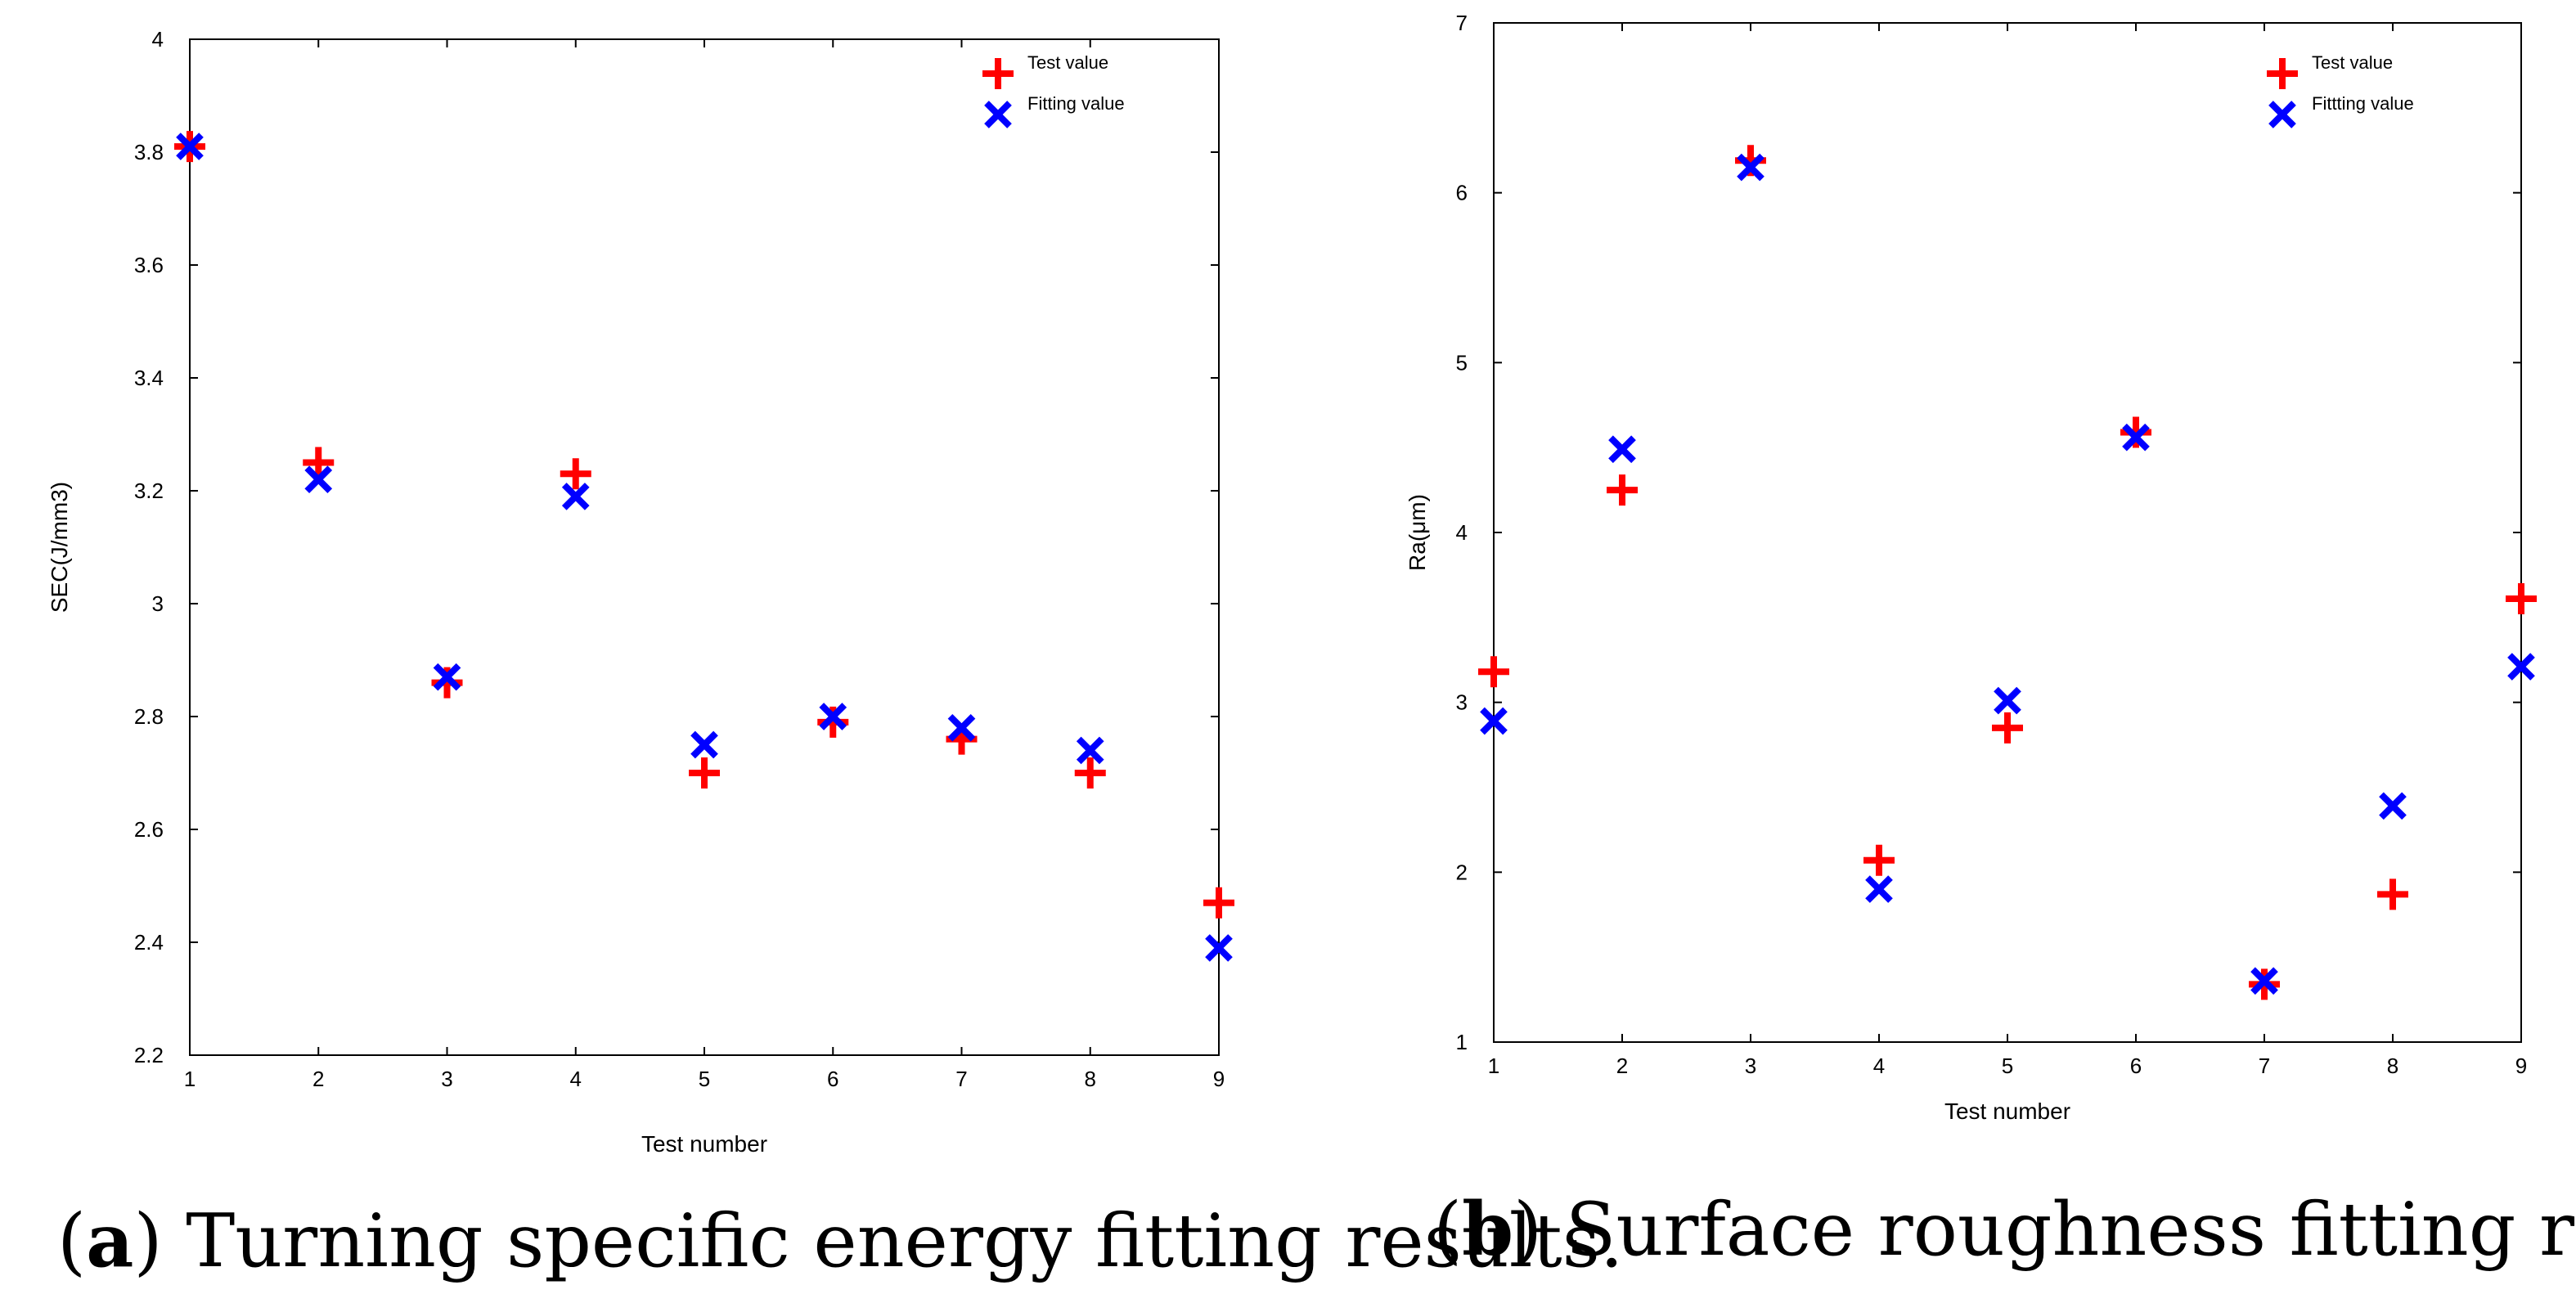  Describe the element at coordinates (149, 378) in the screenshot. I see `y-tick-label: 3.4` at that location.